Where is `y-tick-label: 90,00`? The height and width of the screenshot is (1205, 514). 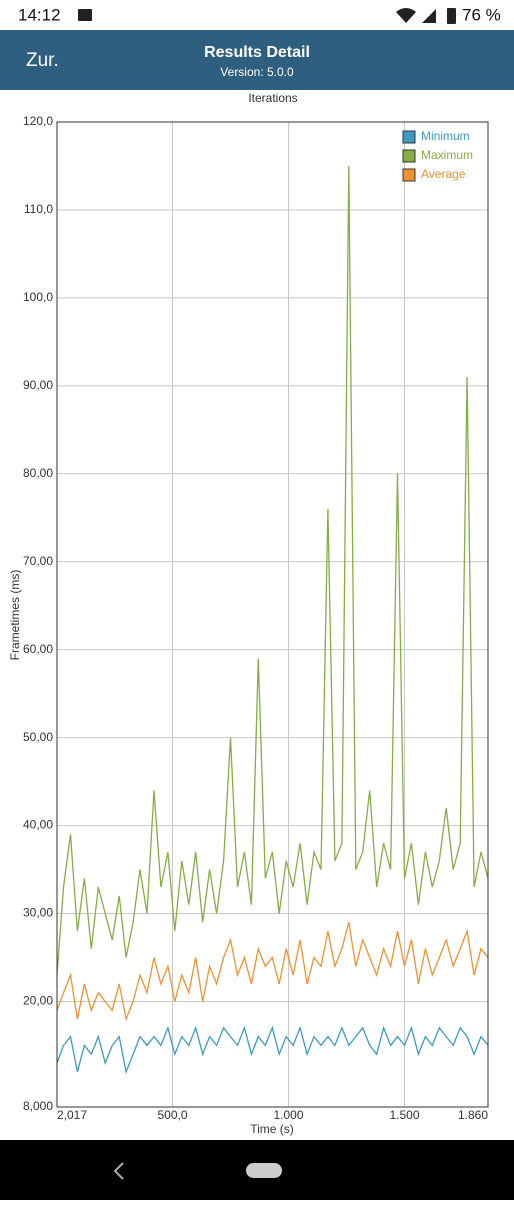
y-tick-label: 90,00 is located at coordinates (38, 385).